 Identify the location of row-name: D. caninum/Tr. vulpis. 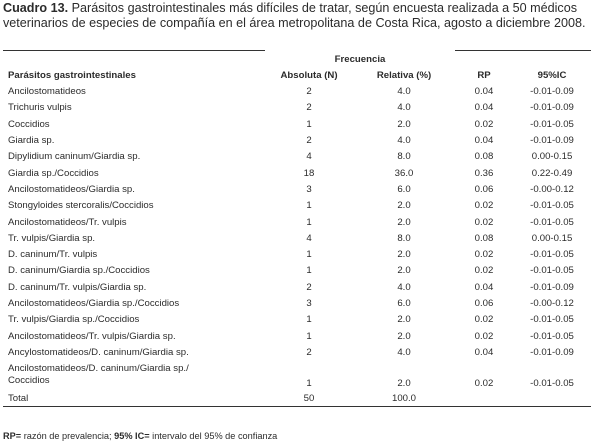
(53, 255).